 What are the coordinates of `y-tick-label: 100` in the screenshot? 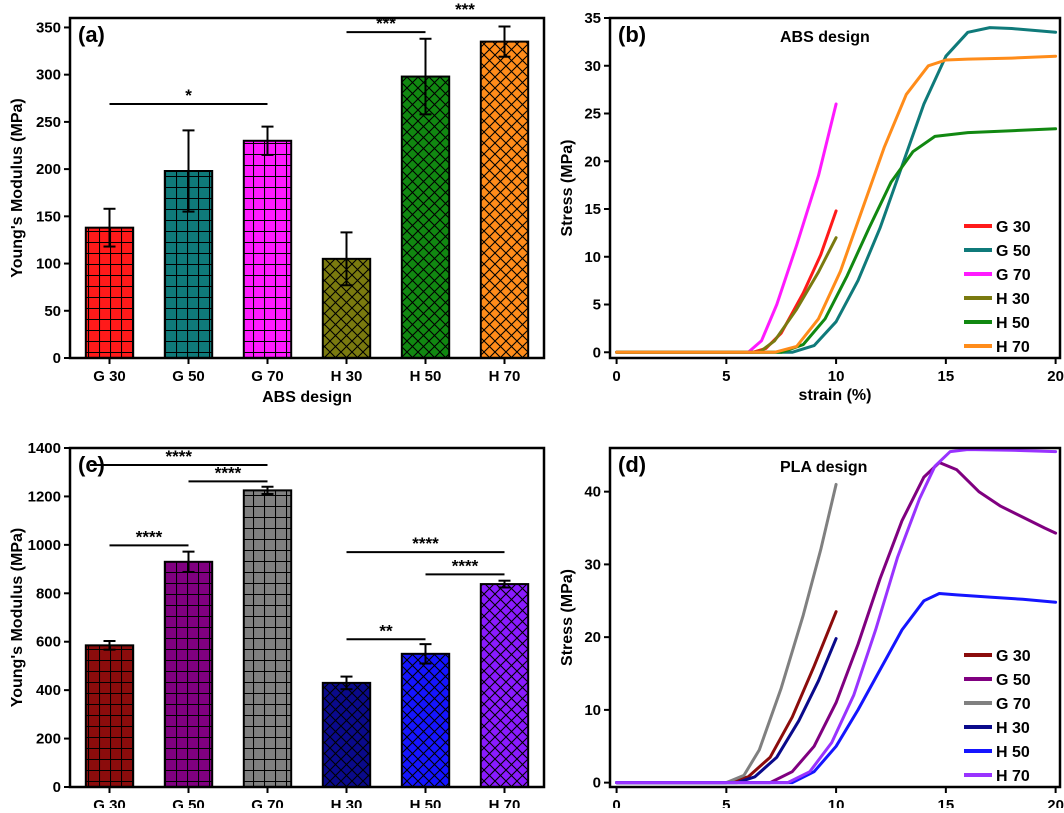 It's located at (48, 264).